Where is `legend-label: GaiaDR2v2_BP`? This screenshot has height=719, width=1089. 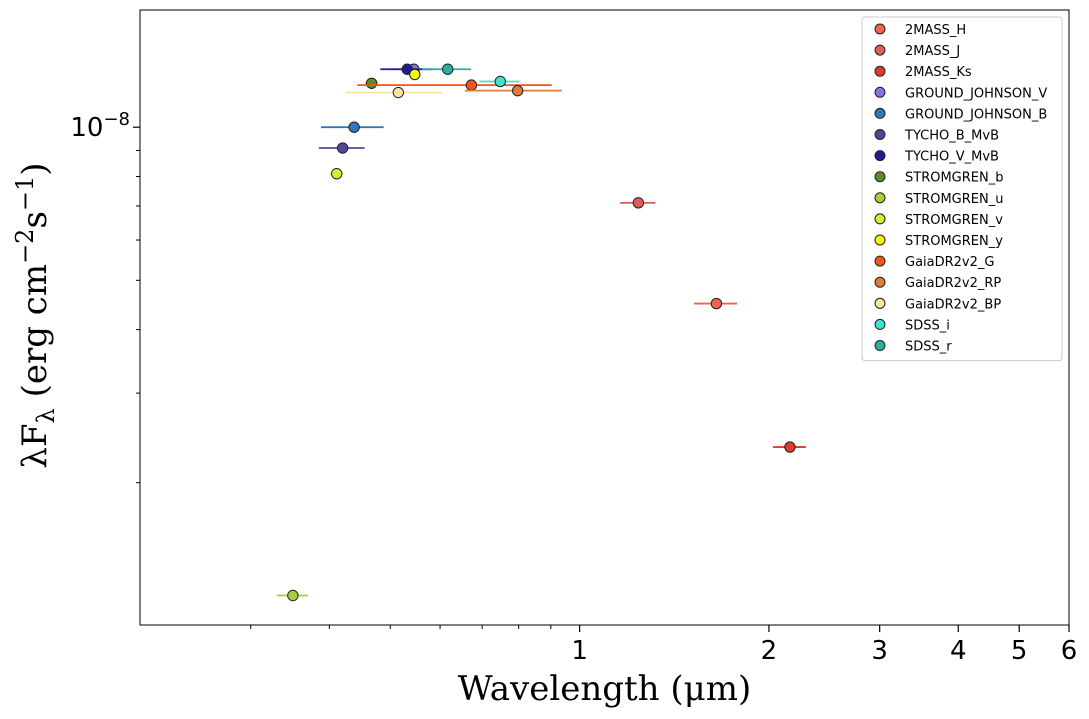
legend-label: GaiaDR2v2_BP is located at coordinates (953, 304).